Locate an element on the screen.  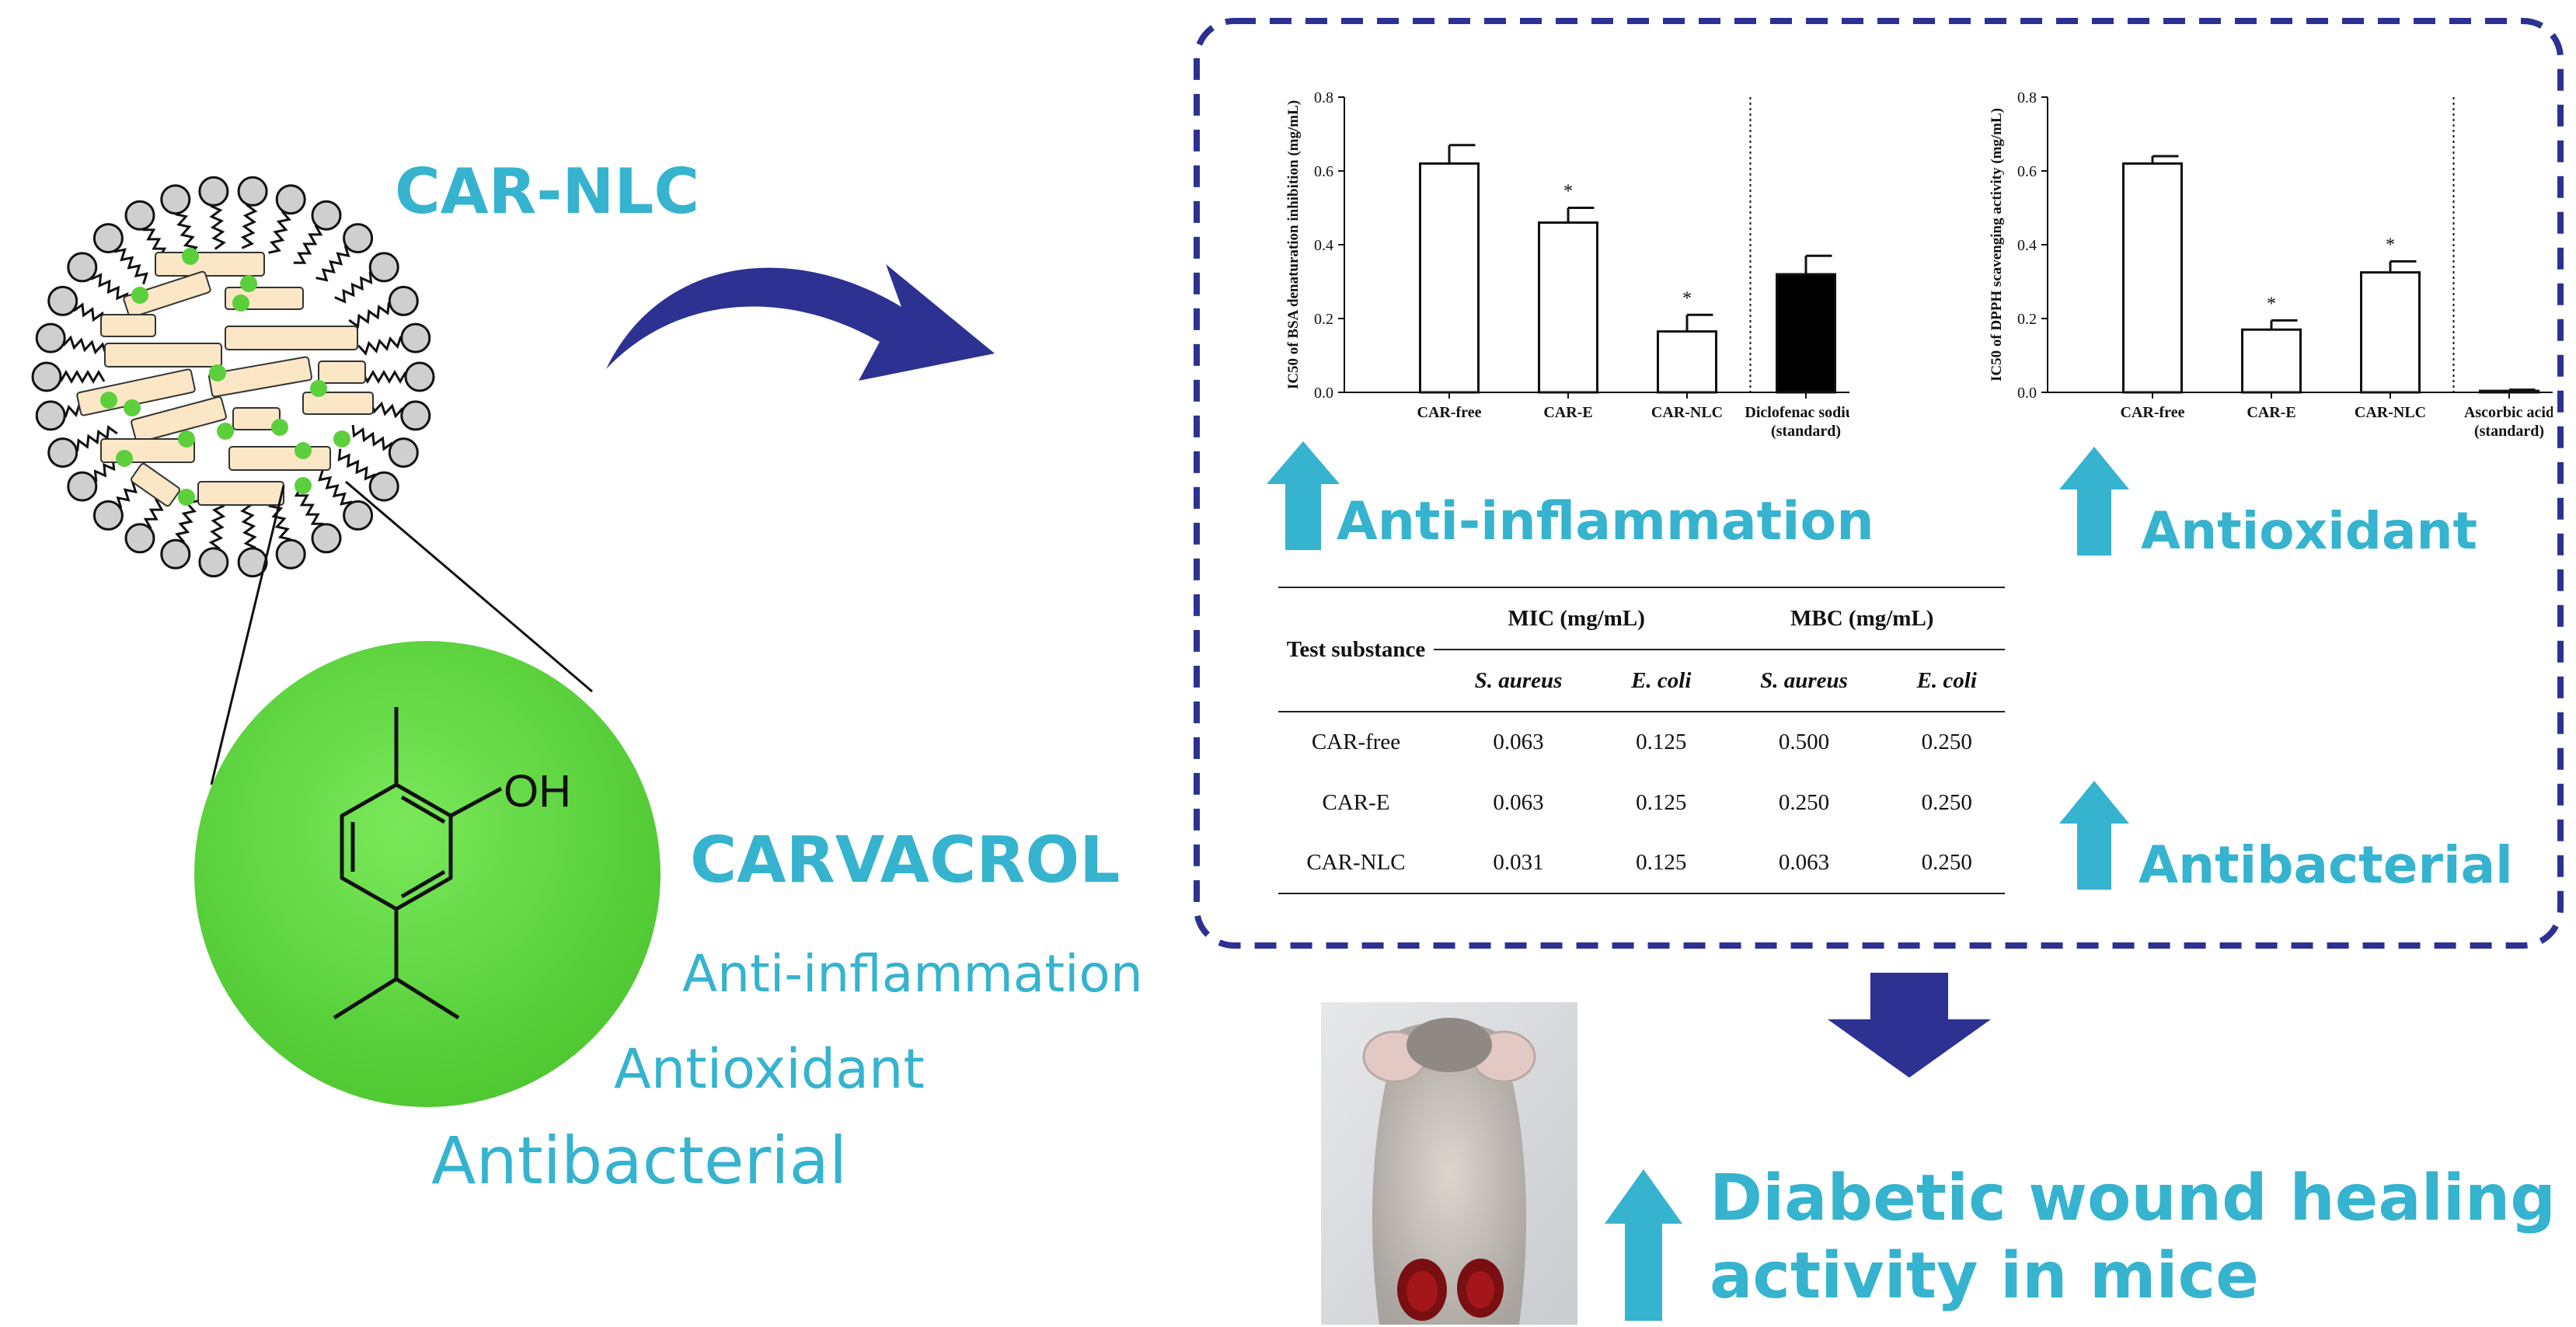
y-tick-label: 0.6 is located at coordinates (1323, 171).